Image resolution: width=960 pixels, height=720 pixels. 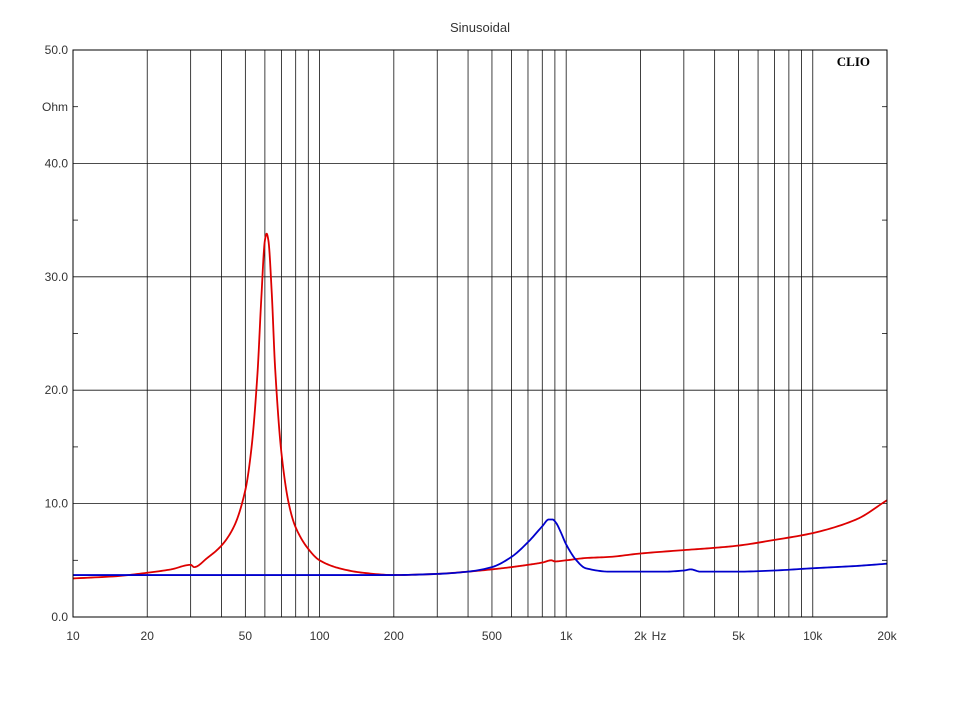 I want to click on x-tick-label: 1k, so click(x=567, y=636).